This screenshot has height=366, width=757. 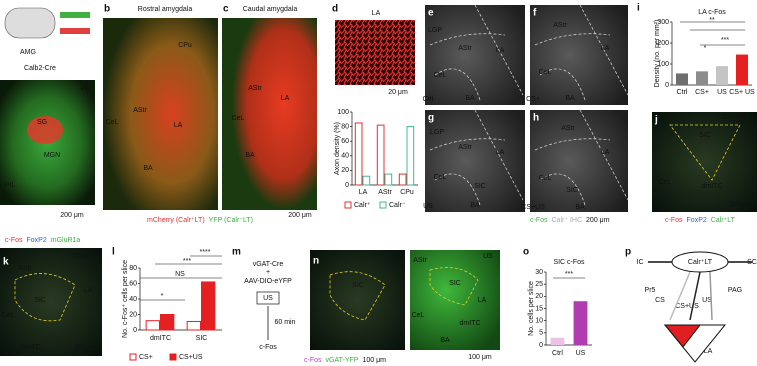 I want to click on legend-label: CS+US, so click(x=191, y=357).